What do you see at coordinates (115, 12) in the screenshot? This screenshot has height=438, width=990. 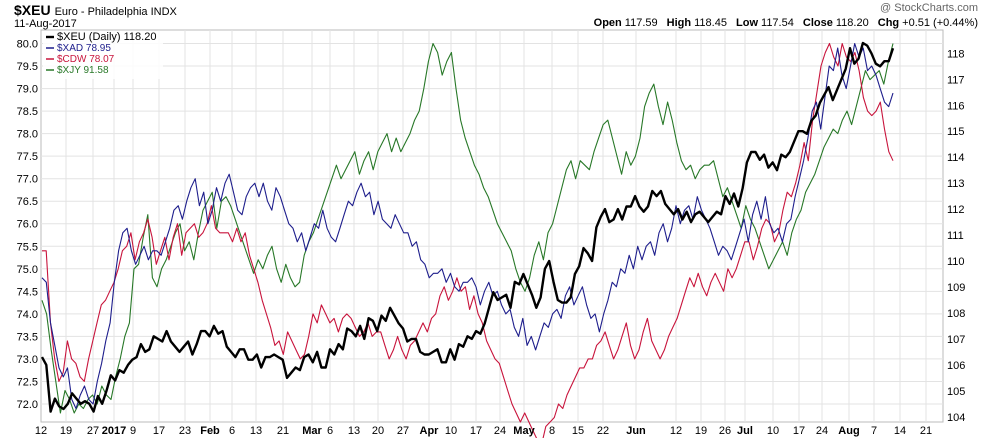 I see `symbol-description: Euro - Philadelphia INDX` at bounding box center [115, 12].